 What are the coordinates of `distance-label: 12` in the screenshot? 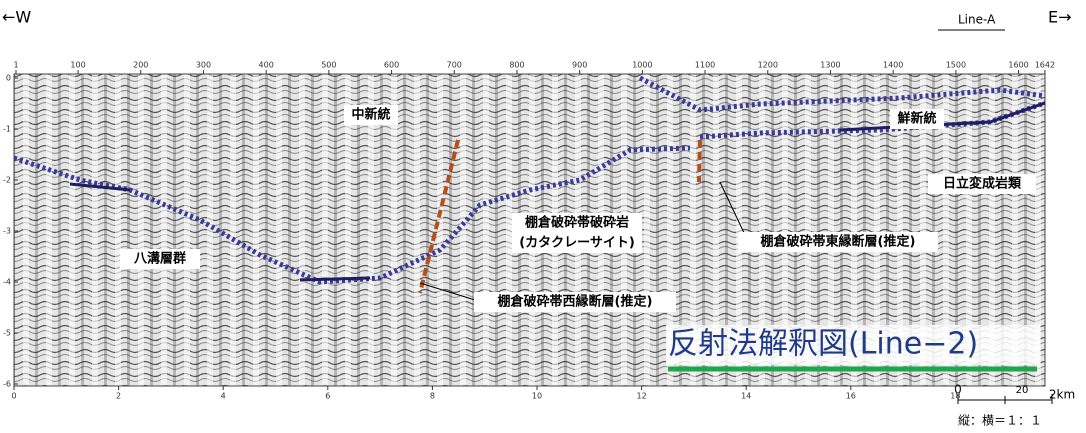 It's located at (642, 396).